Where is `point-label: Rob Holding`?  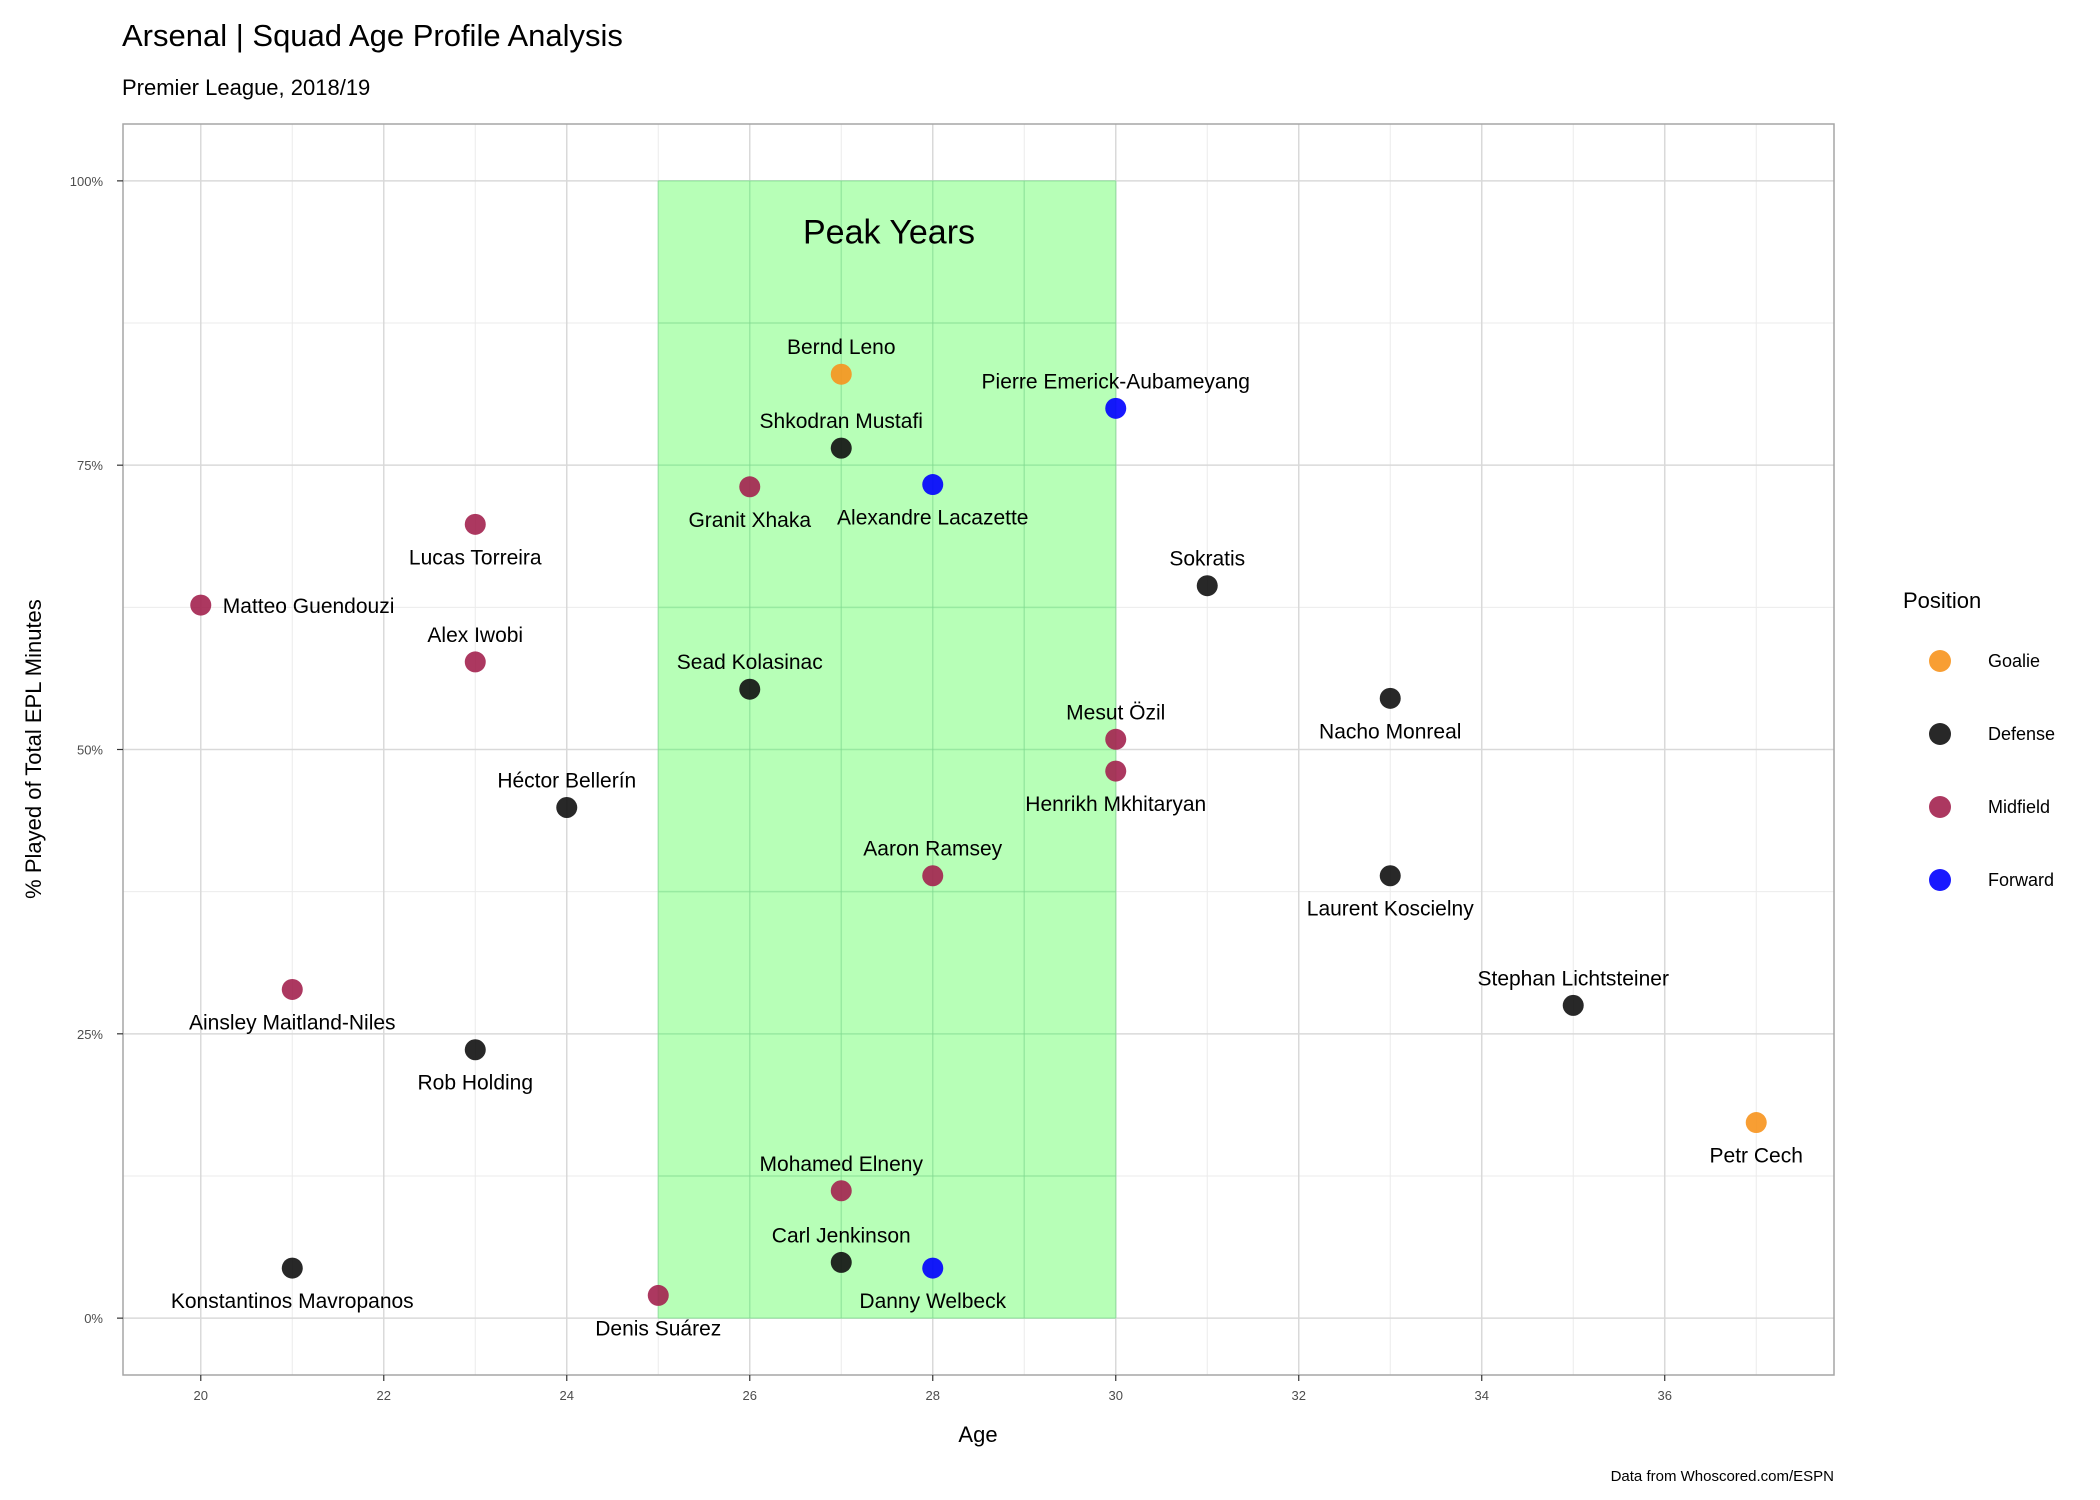 point-label: Rob Holding is located at coordinates (475, 1083).